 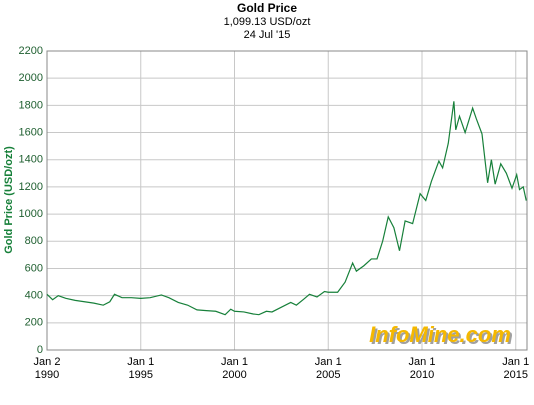 What do you see at coordinates (31, 160) in the screenshot?
I see `y-tick-label: 1400` at bounding box center [31, 160].